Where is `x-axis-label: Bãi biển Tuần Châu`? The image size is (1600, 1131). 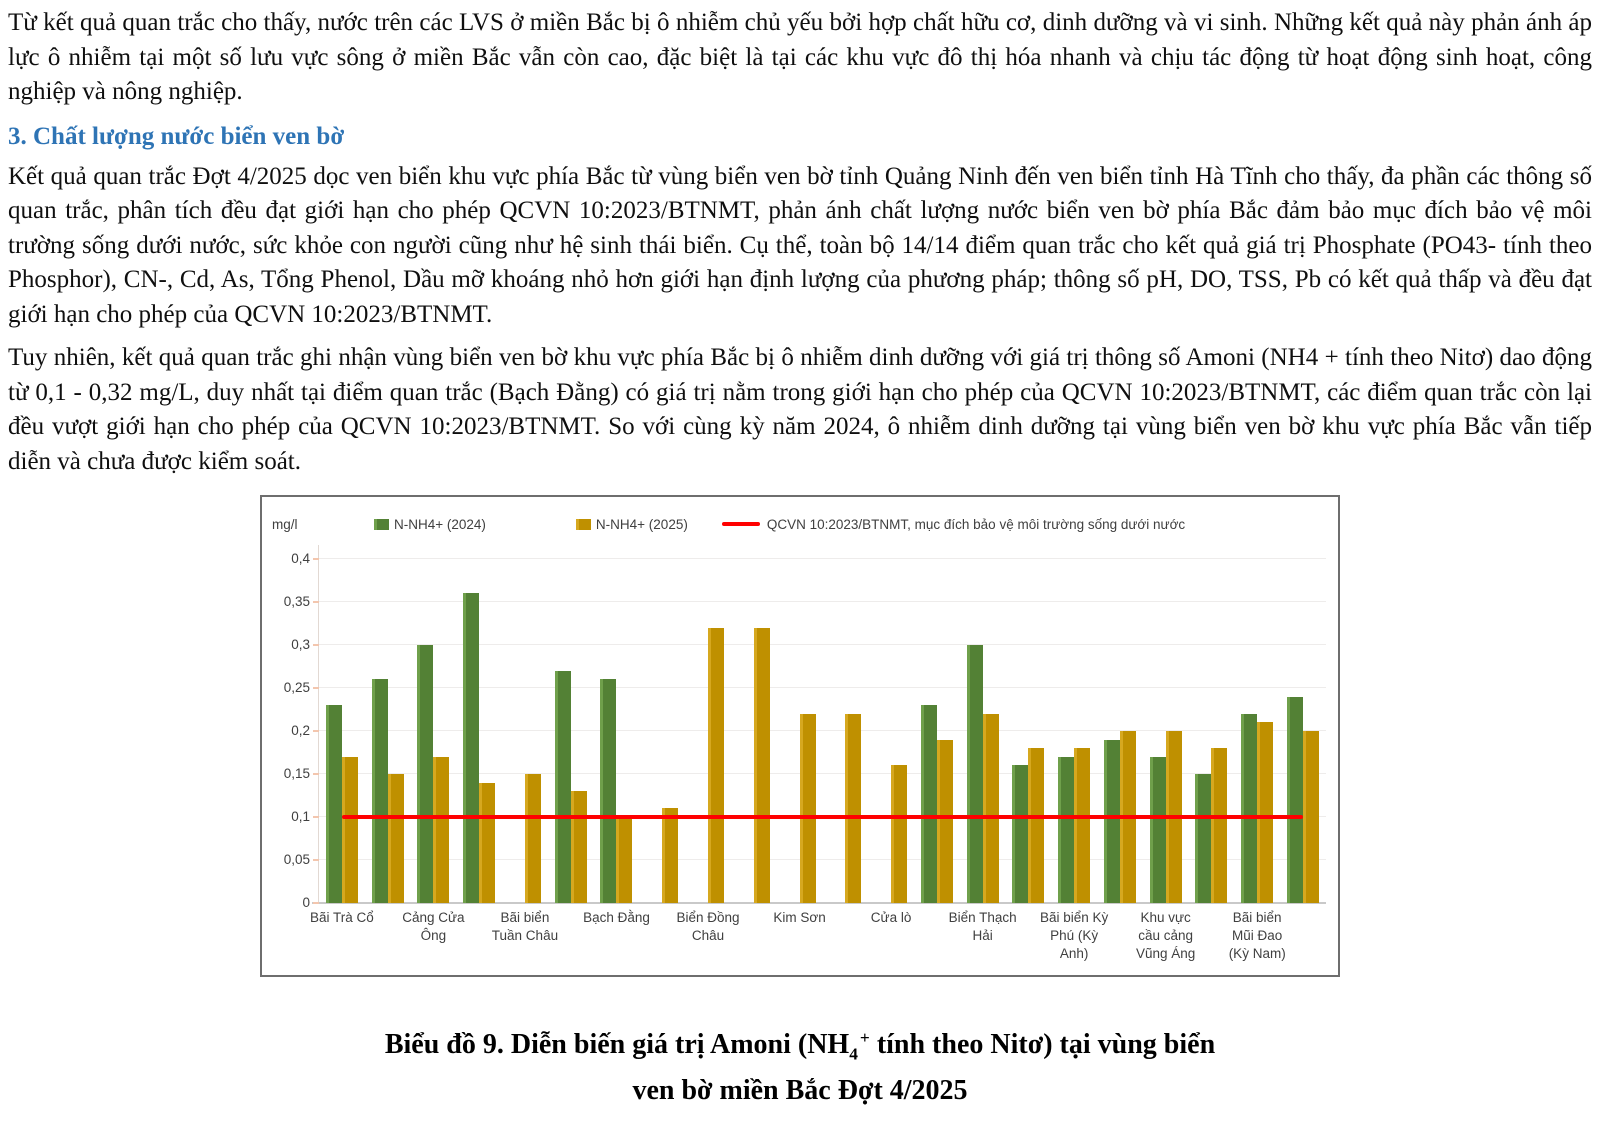
x-axis-label: Bãi biển Tuần Châu is located at coordinates (525, 927).